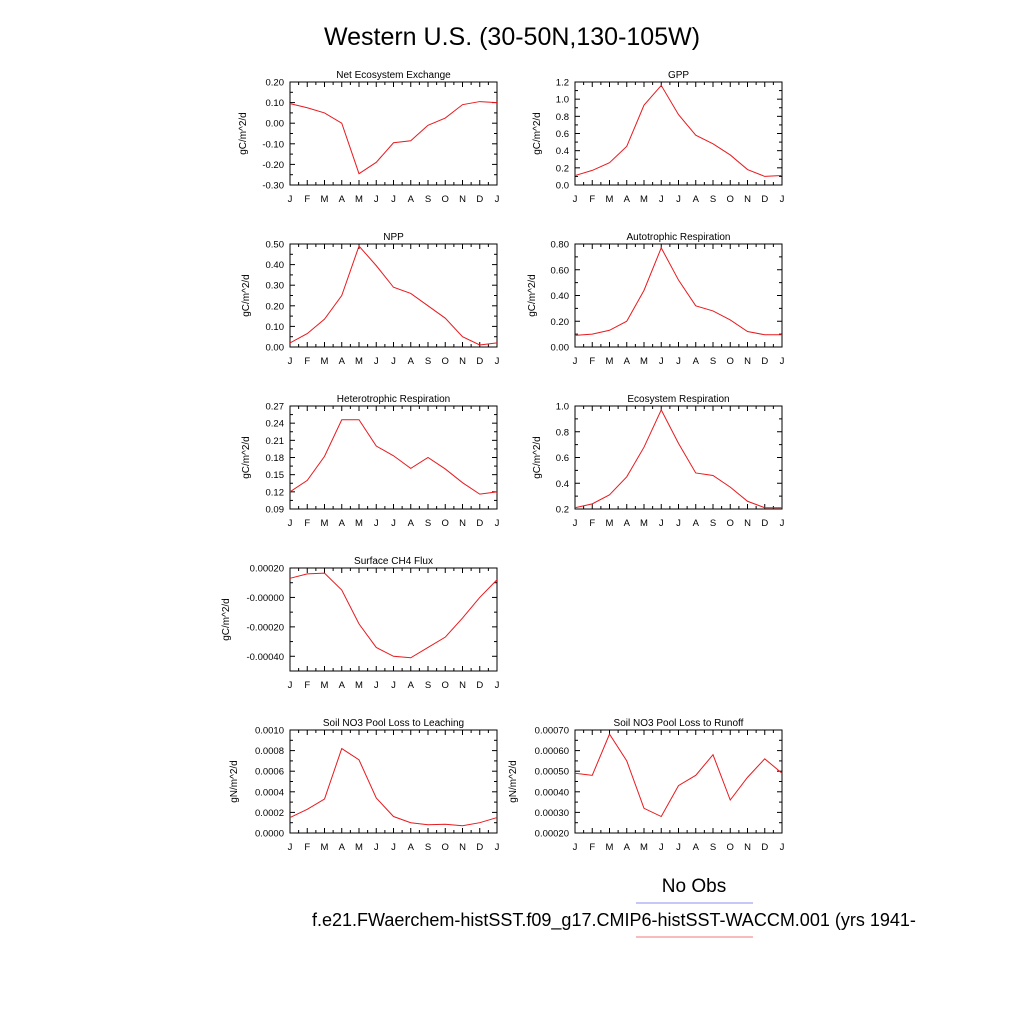  I want to click on y-tick-label: 0.12, so click(275, 492).